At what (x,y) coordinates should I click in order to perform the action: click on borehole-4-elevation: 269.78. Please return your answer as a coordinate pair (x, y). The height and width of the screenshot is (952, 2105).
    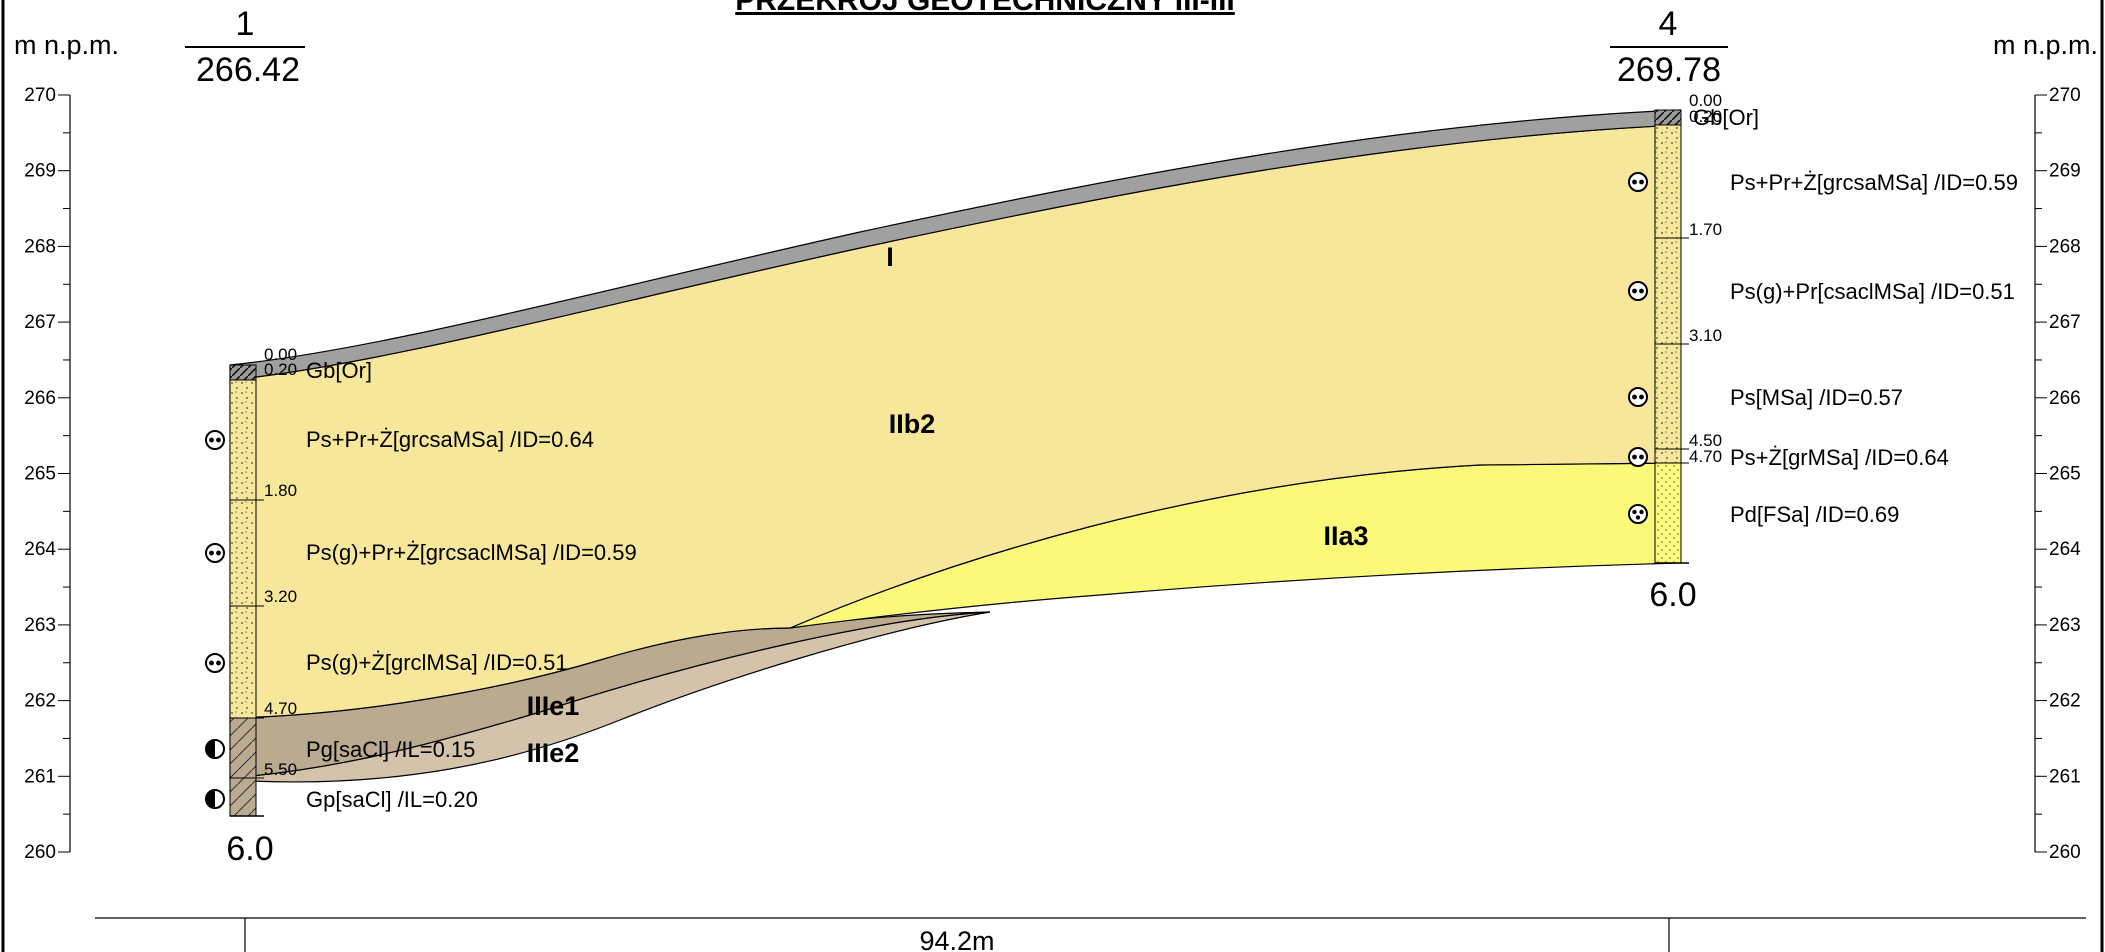
    Looking at the image, I should click on (1669, 70).